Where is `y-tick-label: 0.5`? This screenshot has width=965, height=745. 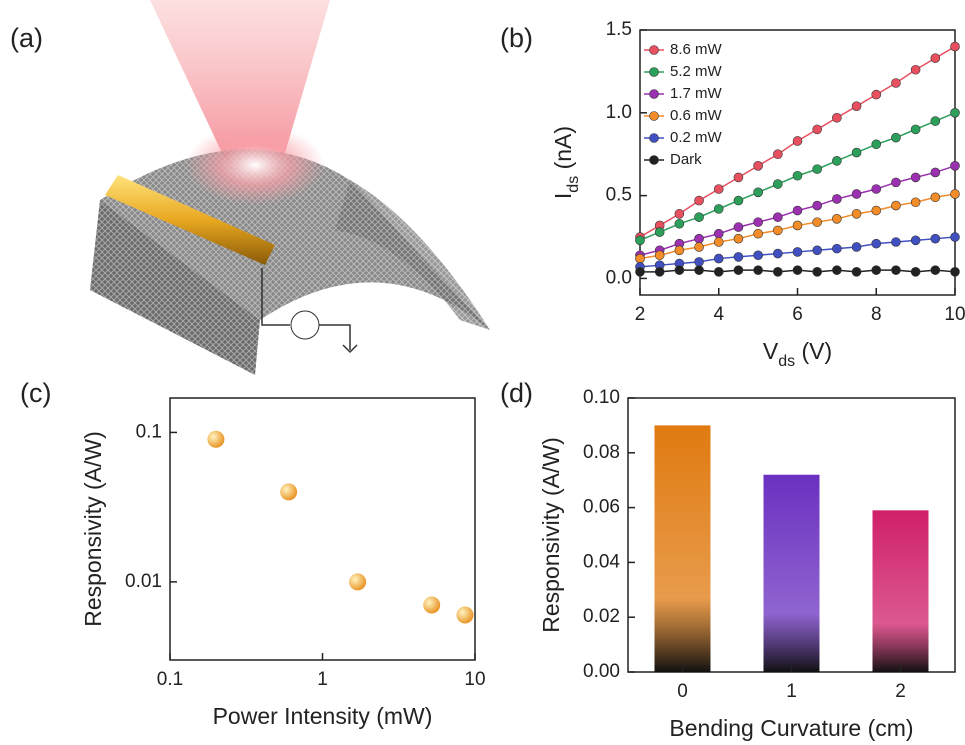 y-tick-label: 0.5 is located at coordinates (619, 195).